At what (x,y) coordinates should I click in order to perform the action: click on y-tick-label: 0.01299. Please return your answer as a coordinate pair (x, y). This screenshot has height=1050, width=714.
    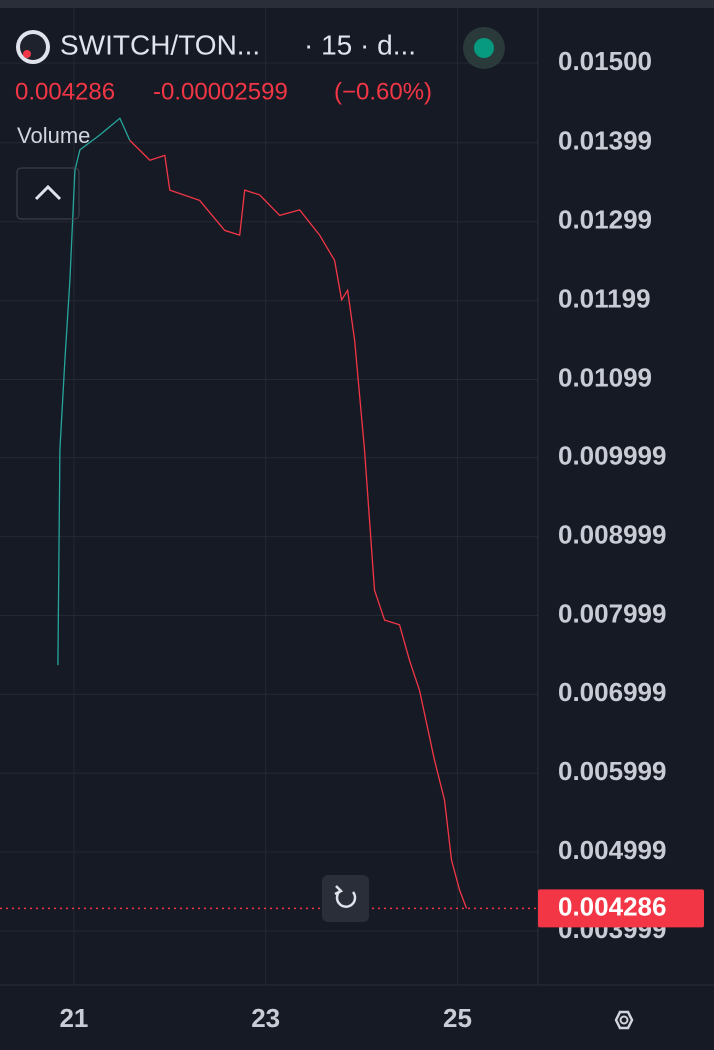
    Looking at the image, I should click on (605, 220).